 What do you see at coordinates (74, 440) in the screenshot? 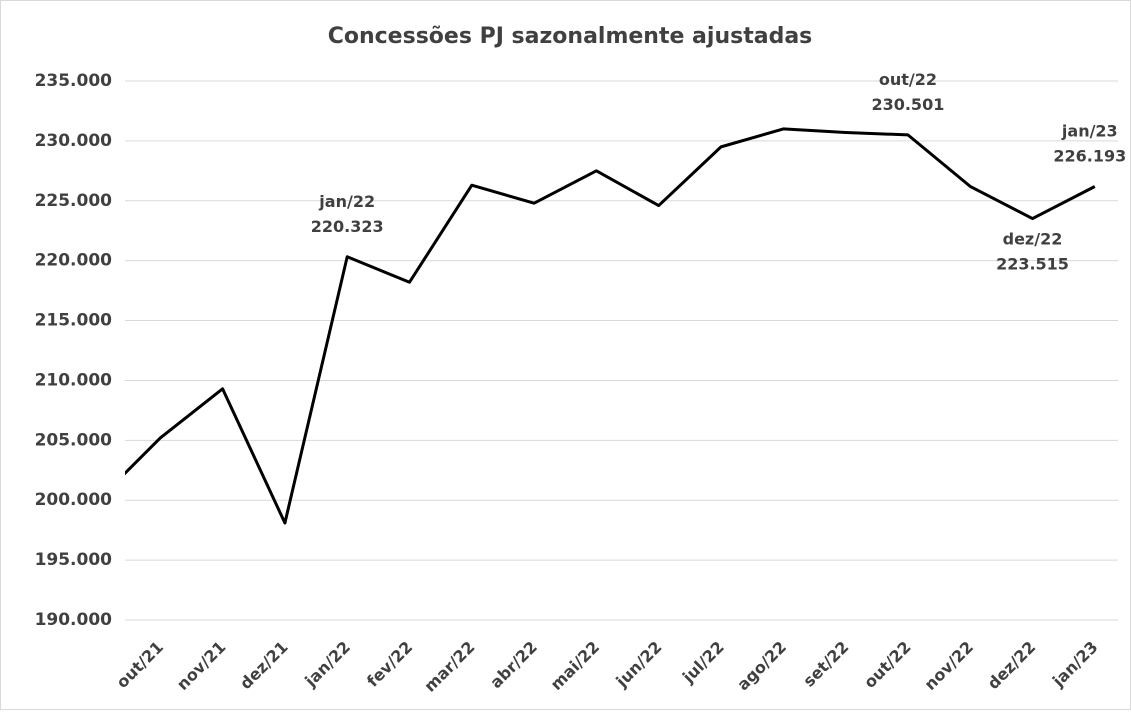
I see `y-tick-label: 205.000` at bounding box center [74, 440].